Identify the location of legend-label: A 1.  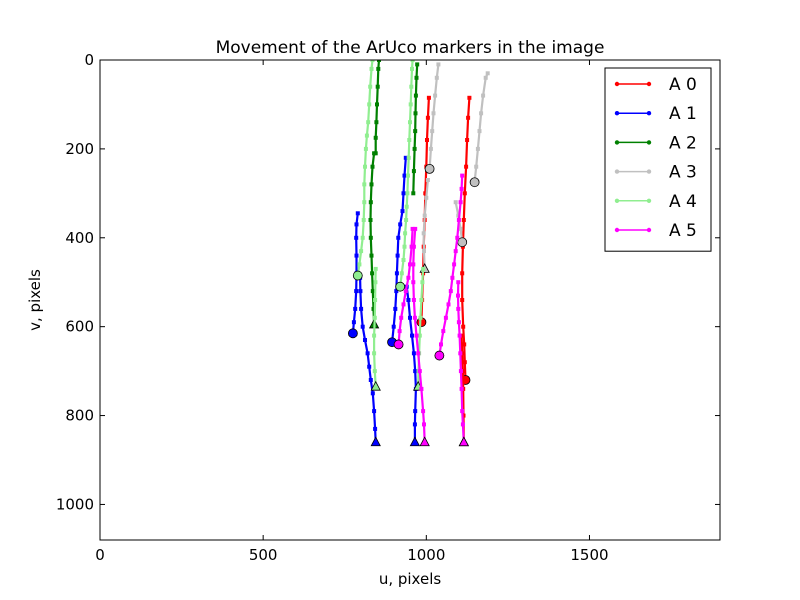
(683, 114).